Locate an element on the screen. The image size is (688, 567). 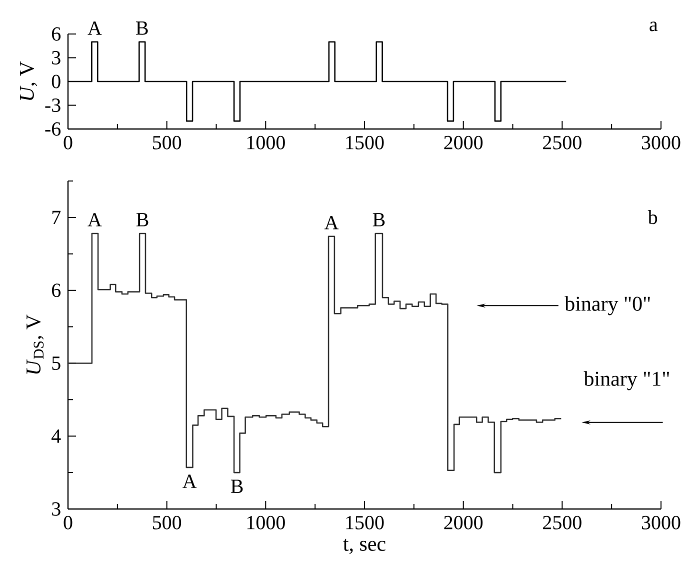
y-tick-label: 0 is located at coordinates (56, 81).